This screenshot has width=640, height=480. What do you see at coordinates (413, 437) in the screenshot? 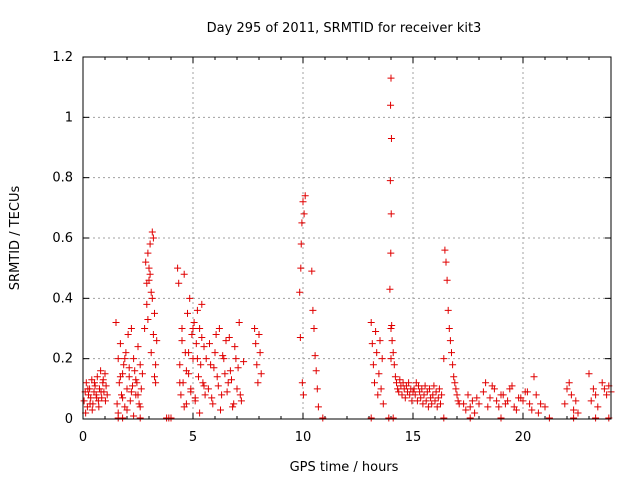
I see `x-tick-label: 15` at bounding box center [413, 437].